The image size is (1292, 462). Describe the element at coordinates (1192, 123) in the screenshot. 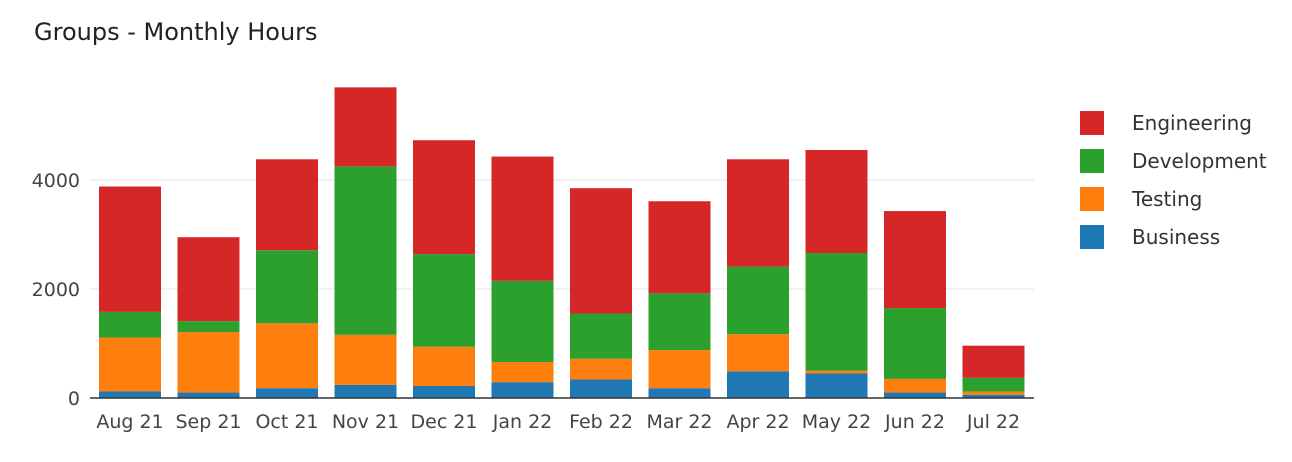

I see `legend-label: Engineering` at that location.